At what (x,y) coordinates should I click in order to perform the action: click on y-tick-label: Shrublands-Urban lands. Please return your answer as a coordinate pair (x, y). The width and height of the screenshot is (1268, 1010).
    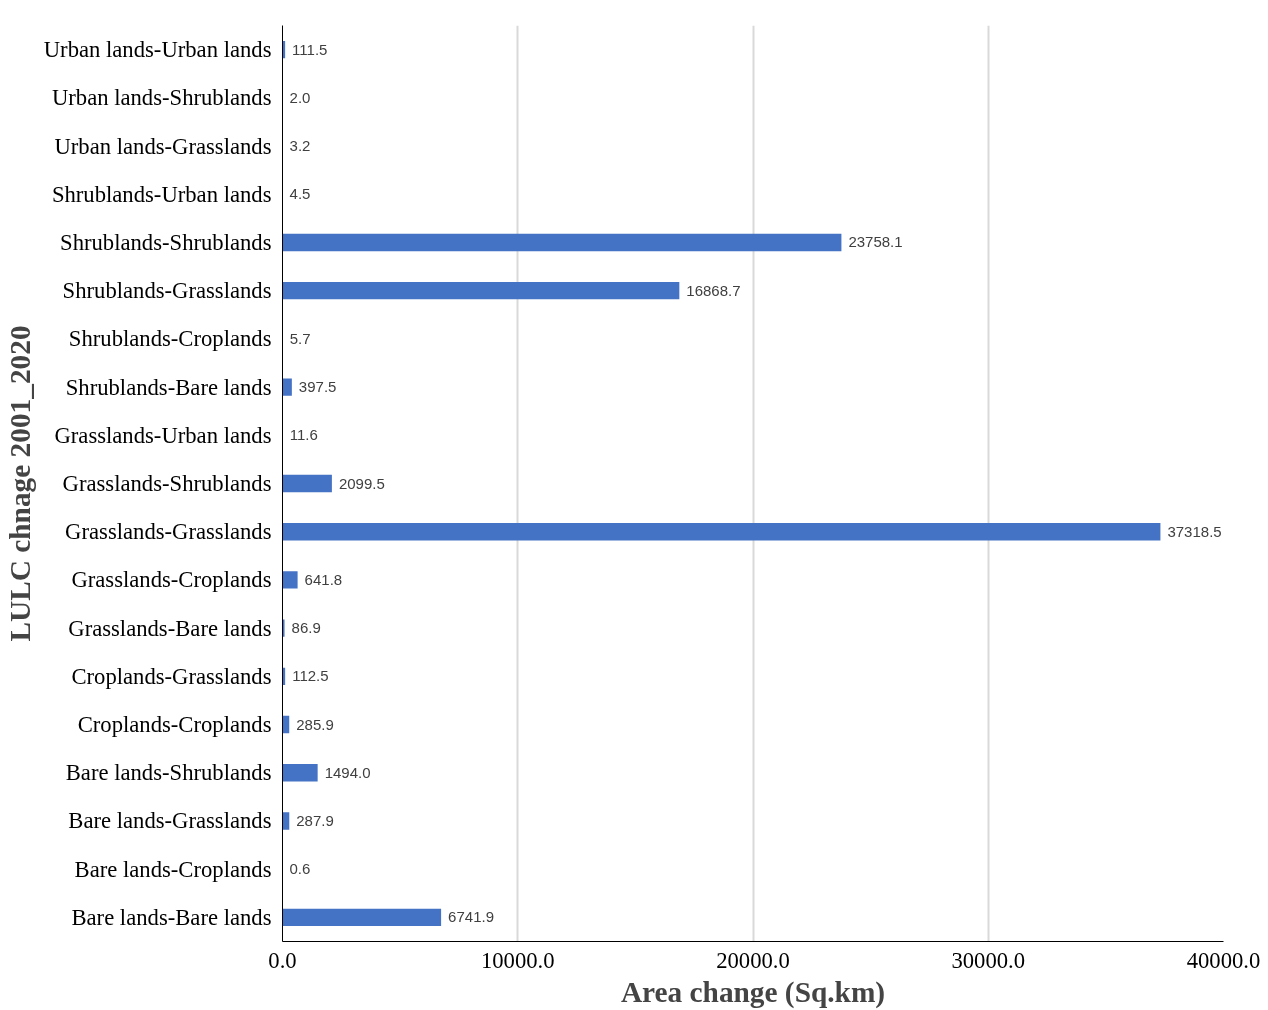
    Looking at the image, I should click on (161, 194).